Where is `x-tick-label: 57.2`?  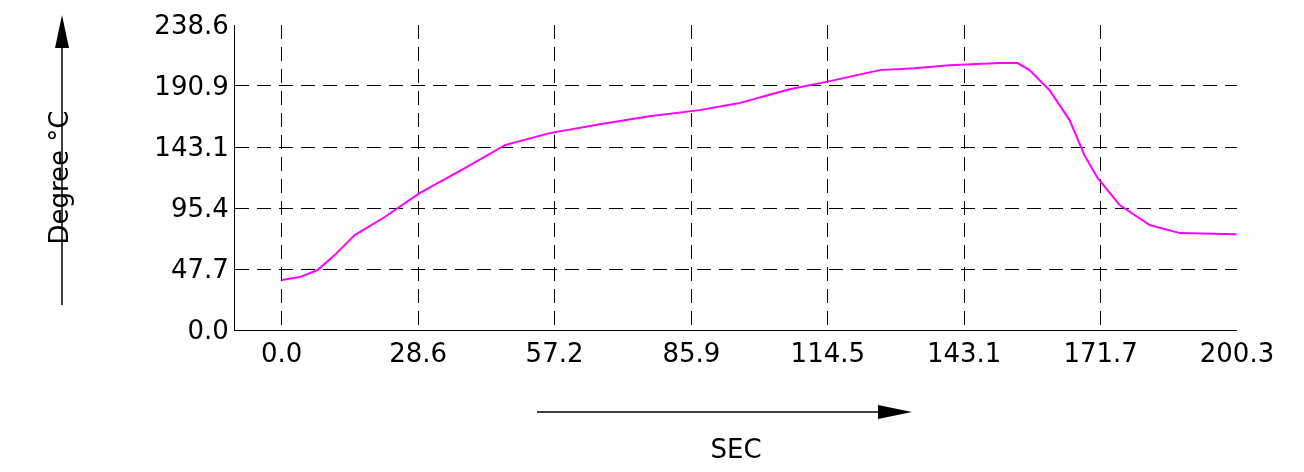
x-tick-label: 57.2 is located at coordinates (554, 353).